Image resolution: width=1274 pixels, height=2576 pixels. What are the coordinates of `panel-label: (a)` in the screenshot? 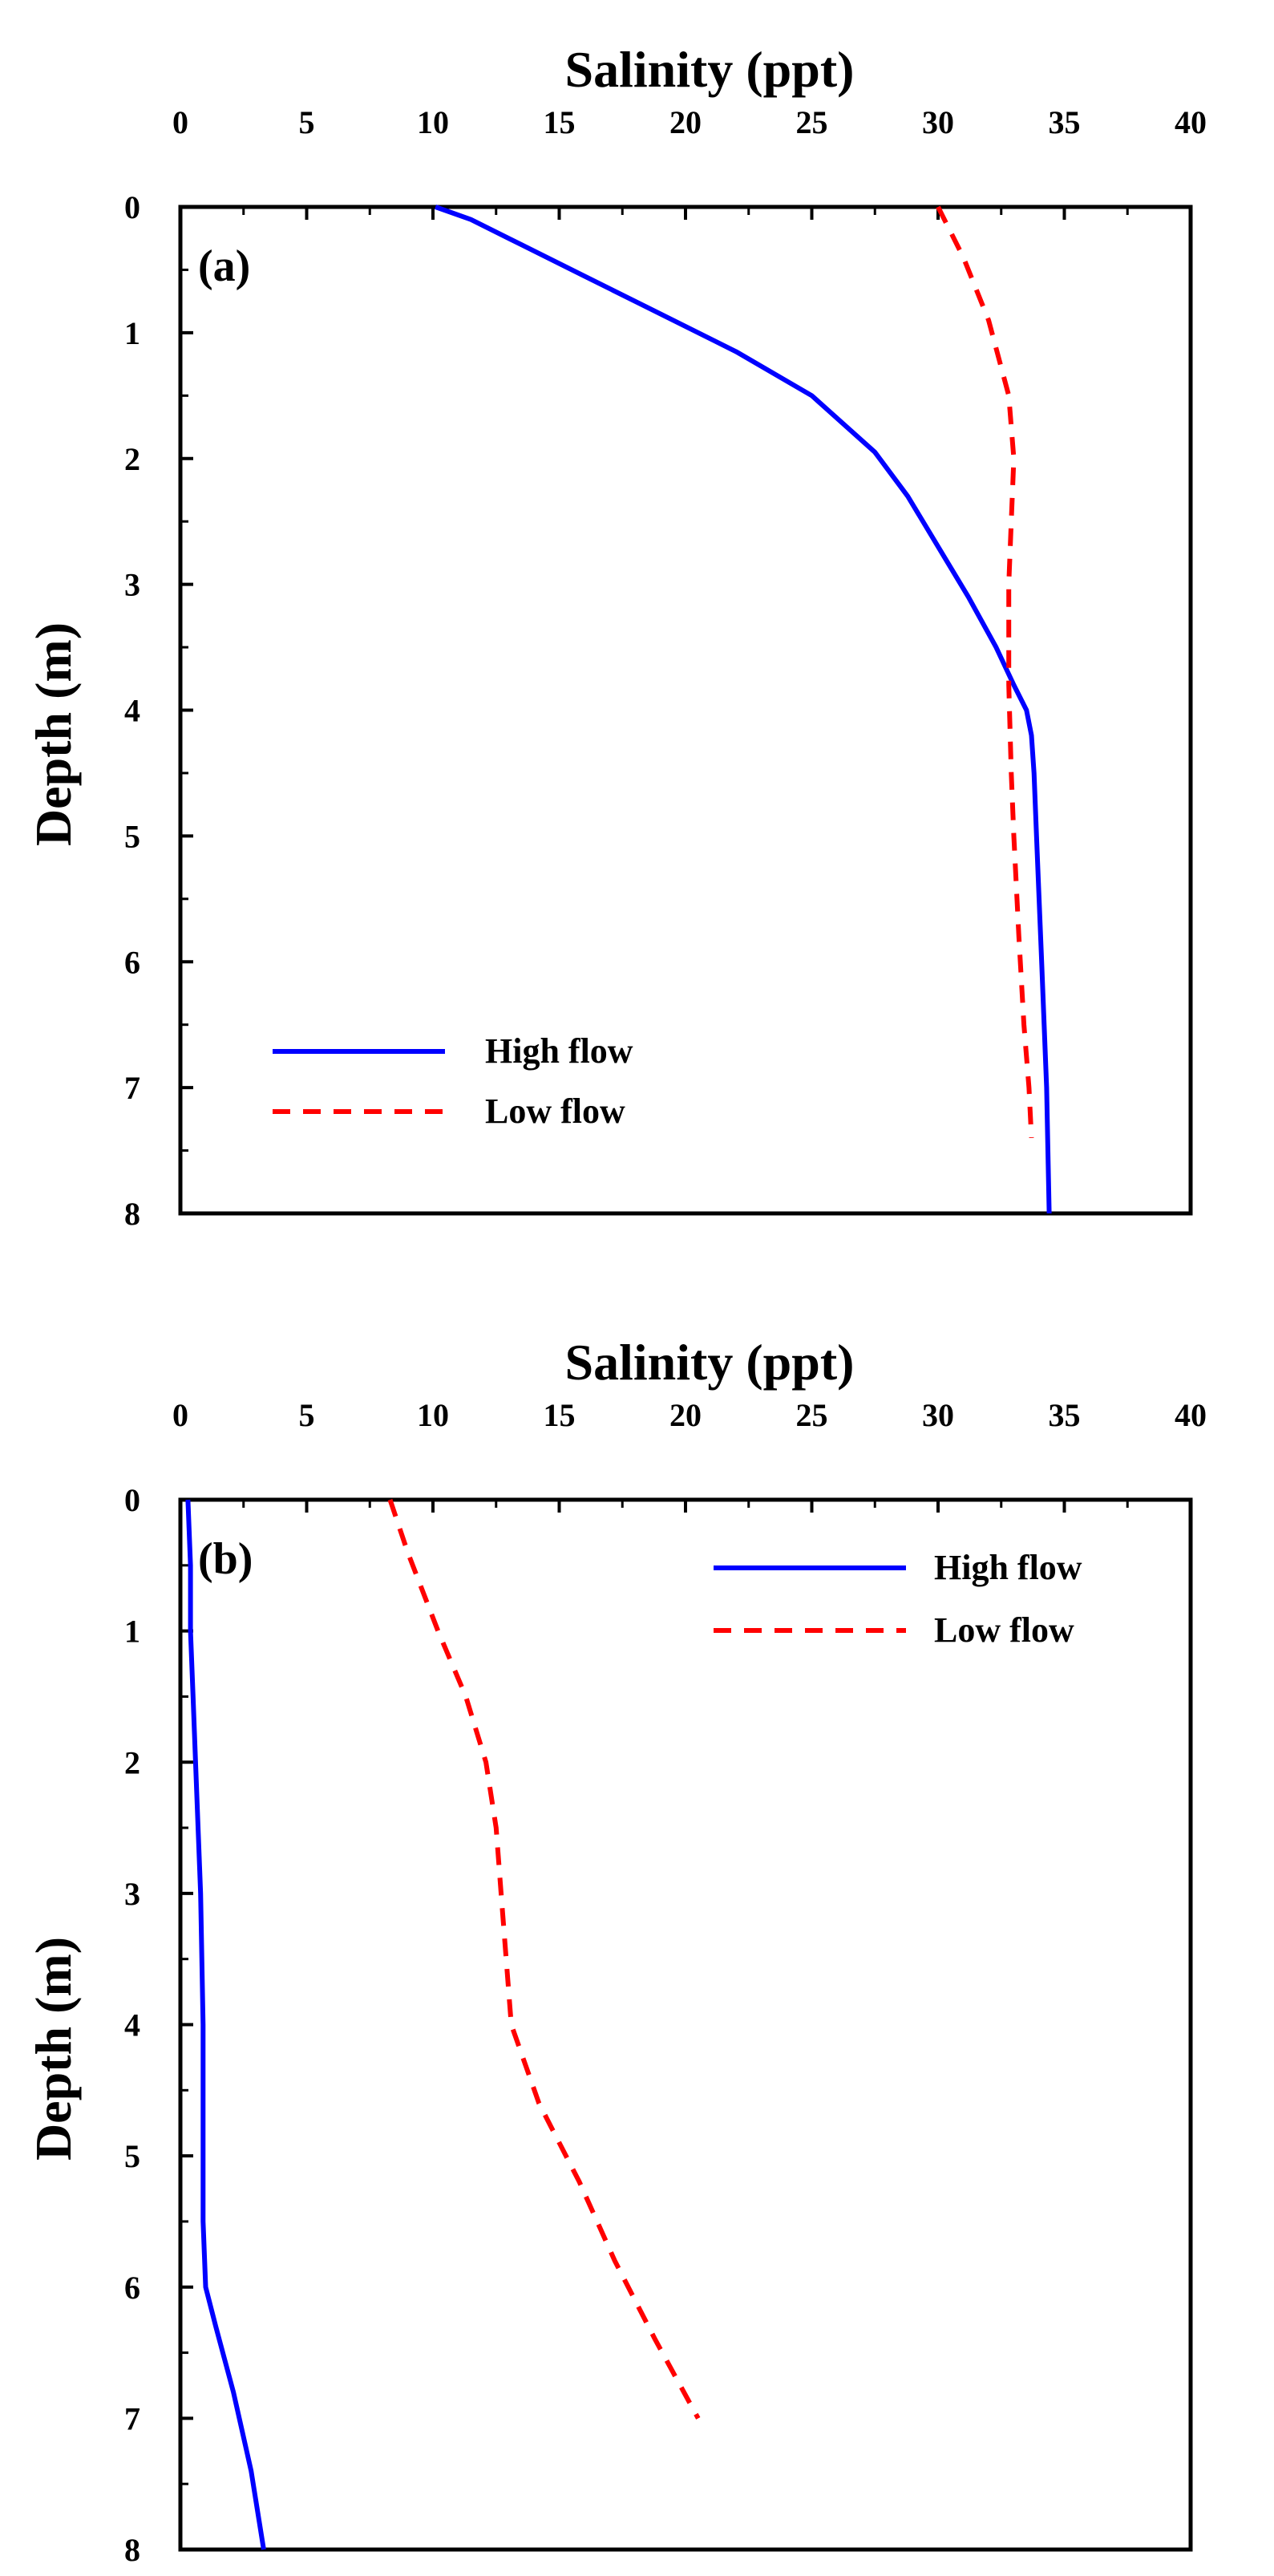 It's located at (224, 266).